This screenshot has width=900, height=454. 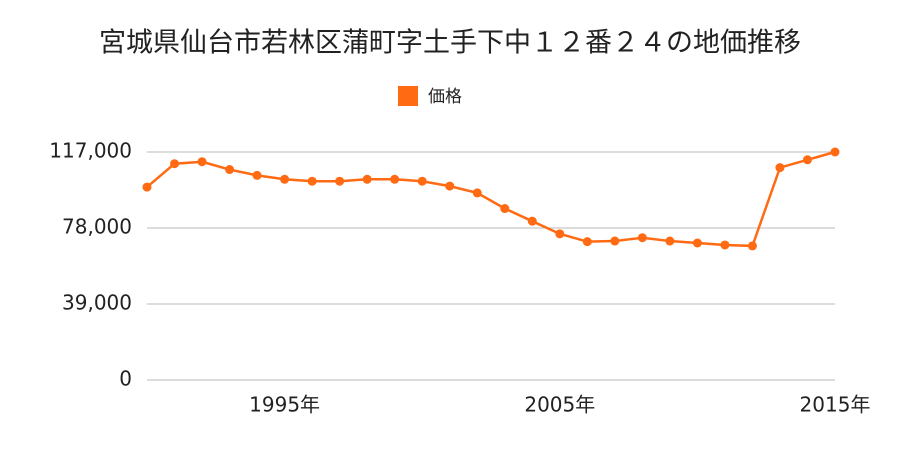 I want to click on legend-swatch, so click(x=408, y=96).